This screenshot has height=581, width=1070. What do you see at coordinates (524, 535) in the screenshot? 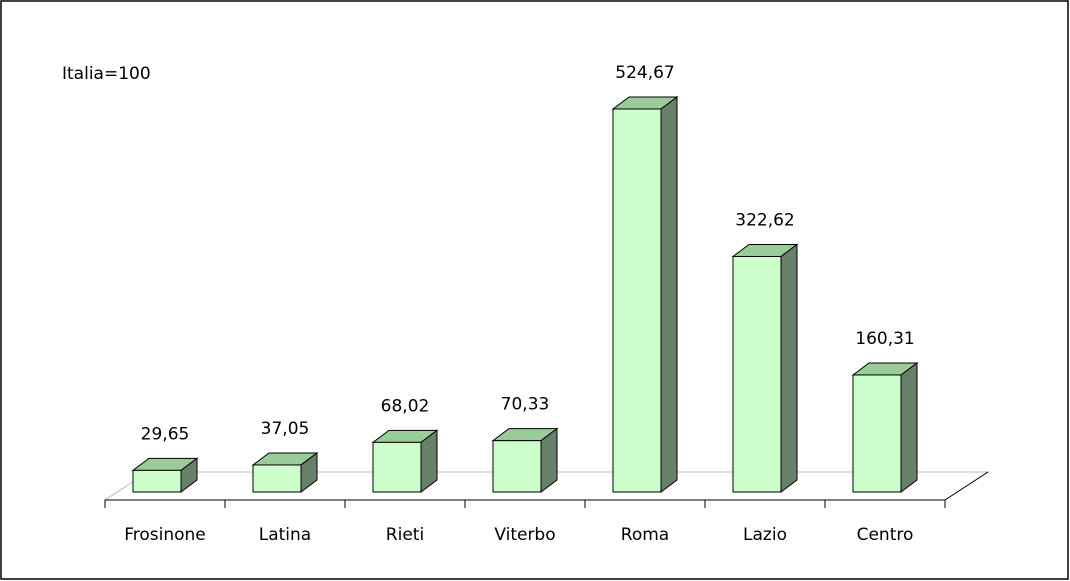
I see `x-tick-label: Viterbo` at bounding box center [524, 535].